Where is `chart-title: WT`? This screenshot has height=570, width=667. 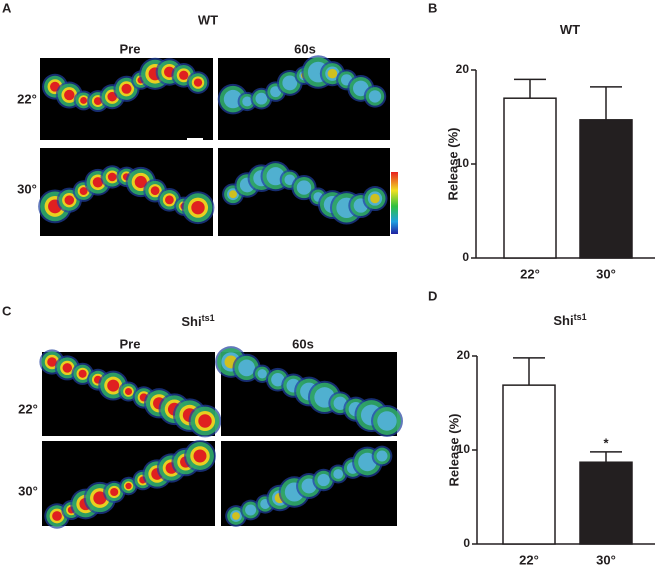
chart-title: WT is located at coordinates (570, 29).